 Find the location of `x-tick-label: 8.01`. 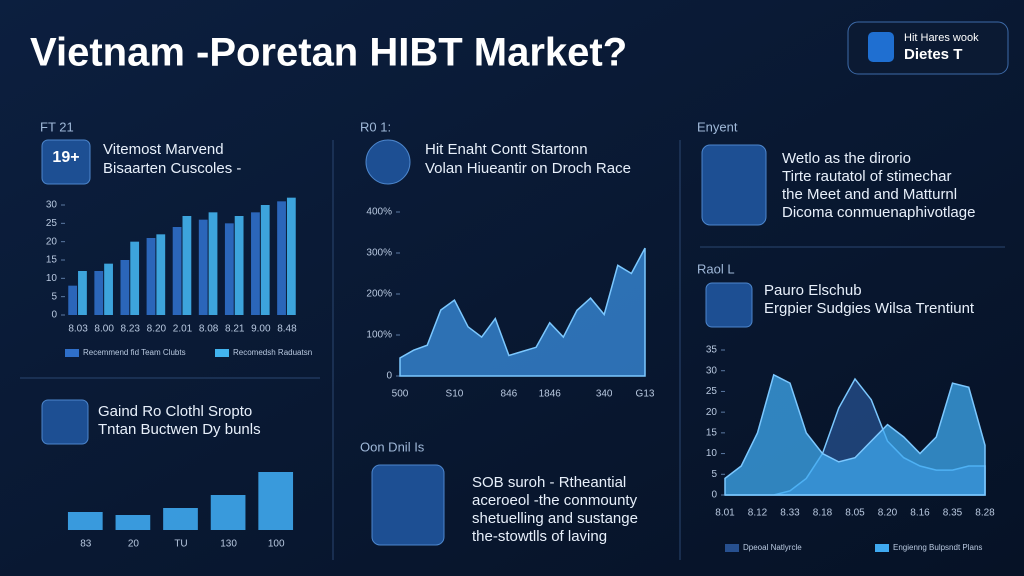

x-tick-label: 8.01 is located at coordinates (725, 513).